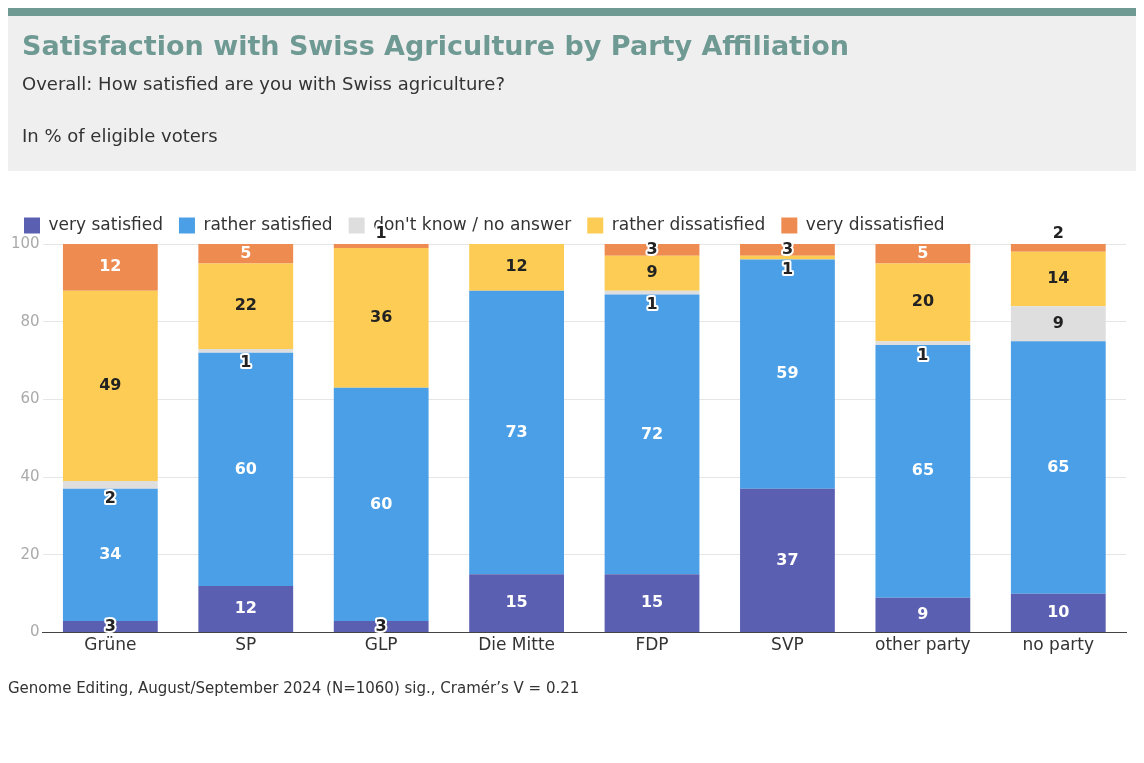 The height and width of the screenshot is (763, 1144). Describe the element at coordinates (105, 223) in the screenshot. I see `legend-label: very satisfied` at that location.